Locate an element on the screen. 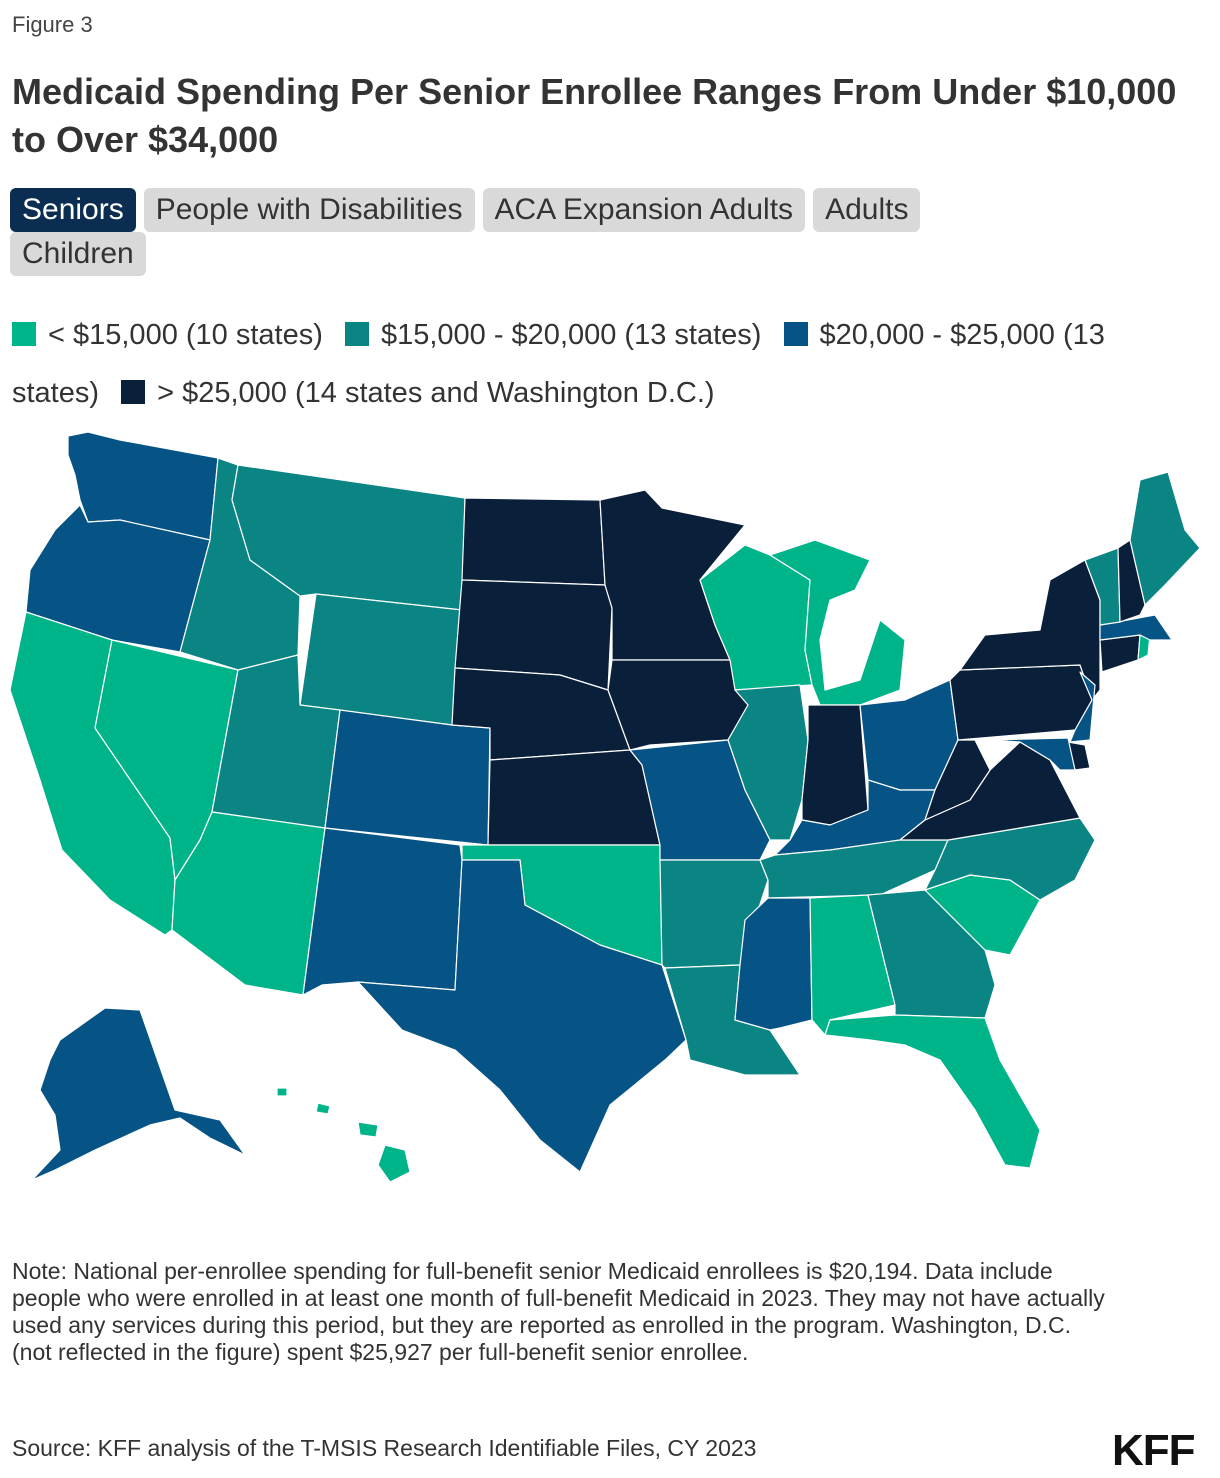  state-mi is located at coordinates (837, 622).